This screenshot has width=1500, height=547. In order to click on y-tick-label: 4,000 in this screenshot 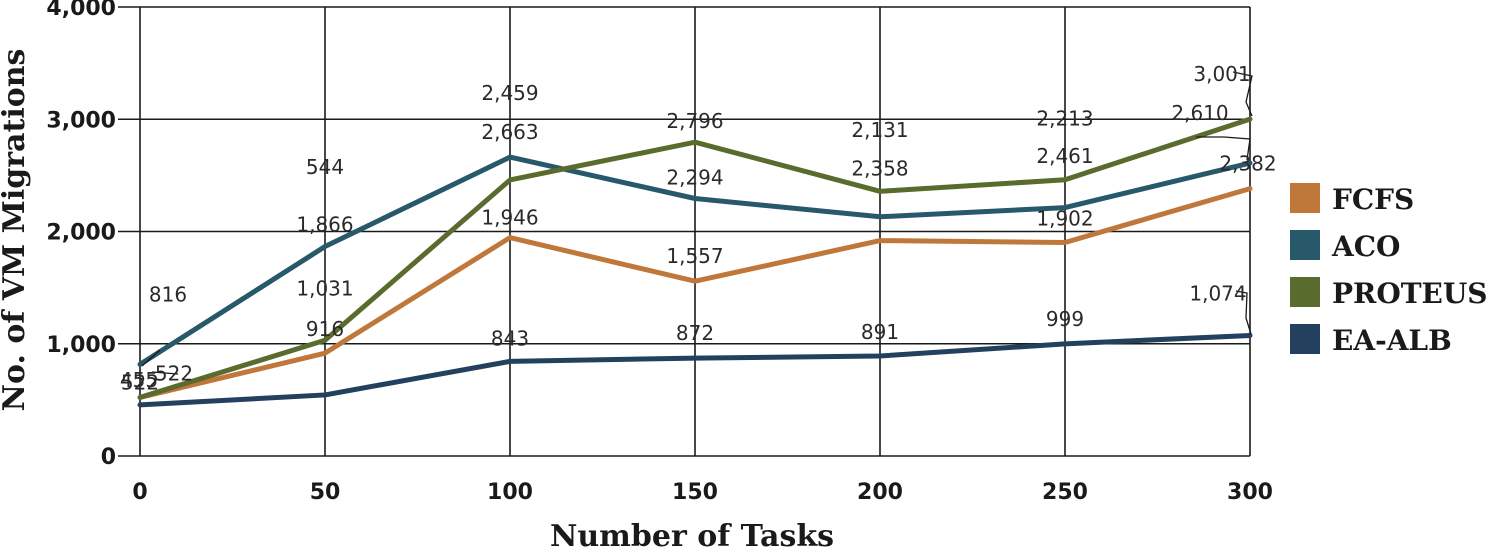, I will do `click(81, 10)`.